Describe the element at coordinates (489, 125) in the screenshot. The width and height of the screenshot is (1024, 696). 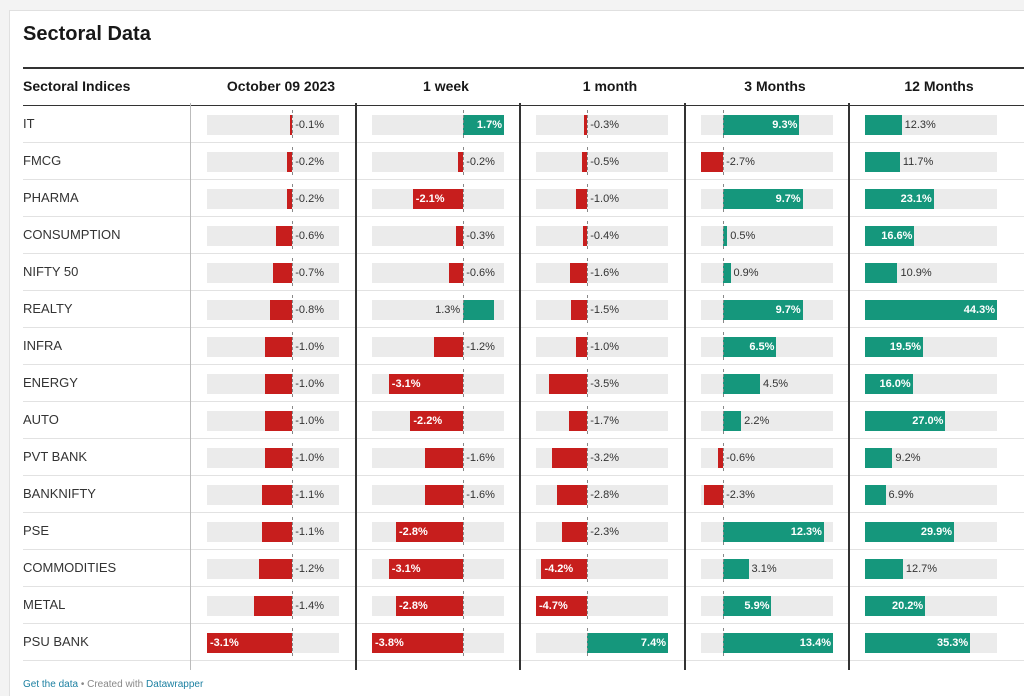
I see `value-label: 1.7%` at that location.